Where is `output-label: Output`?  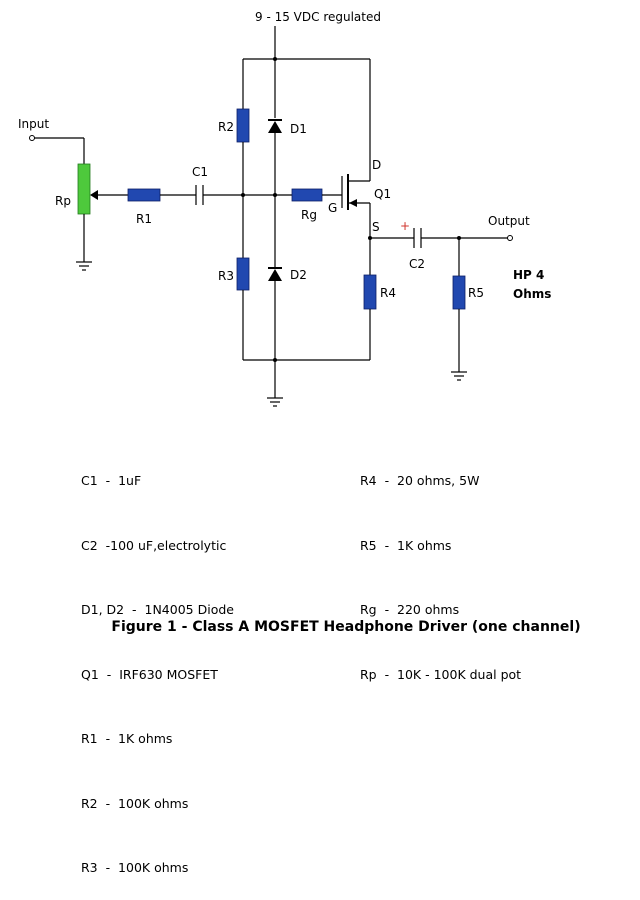 output-label: Output is located at coordinates (509, 221).